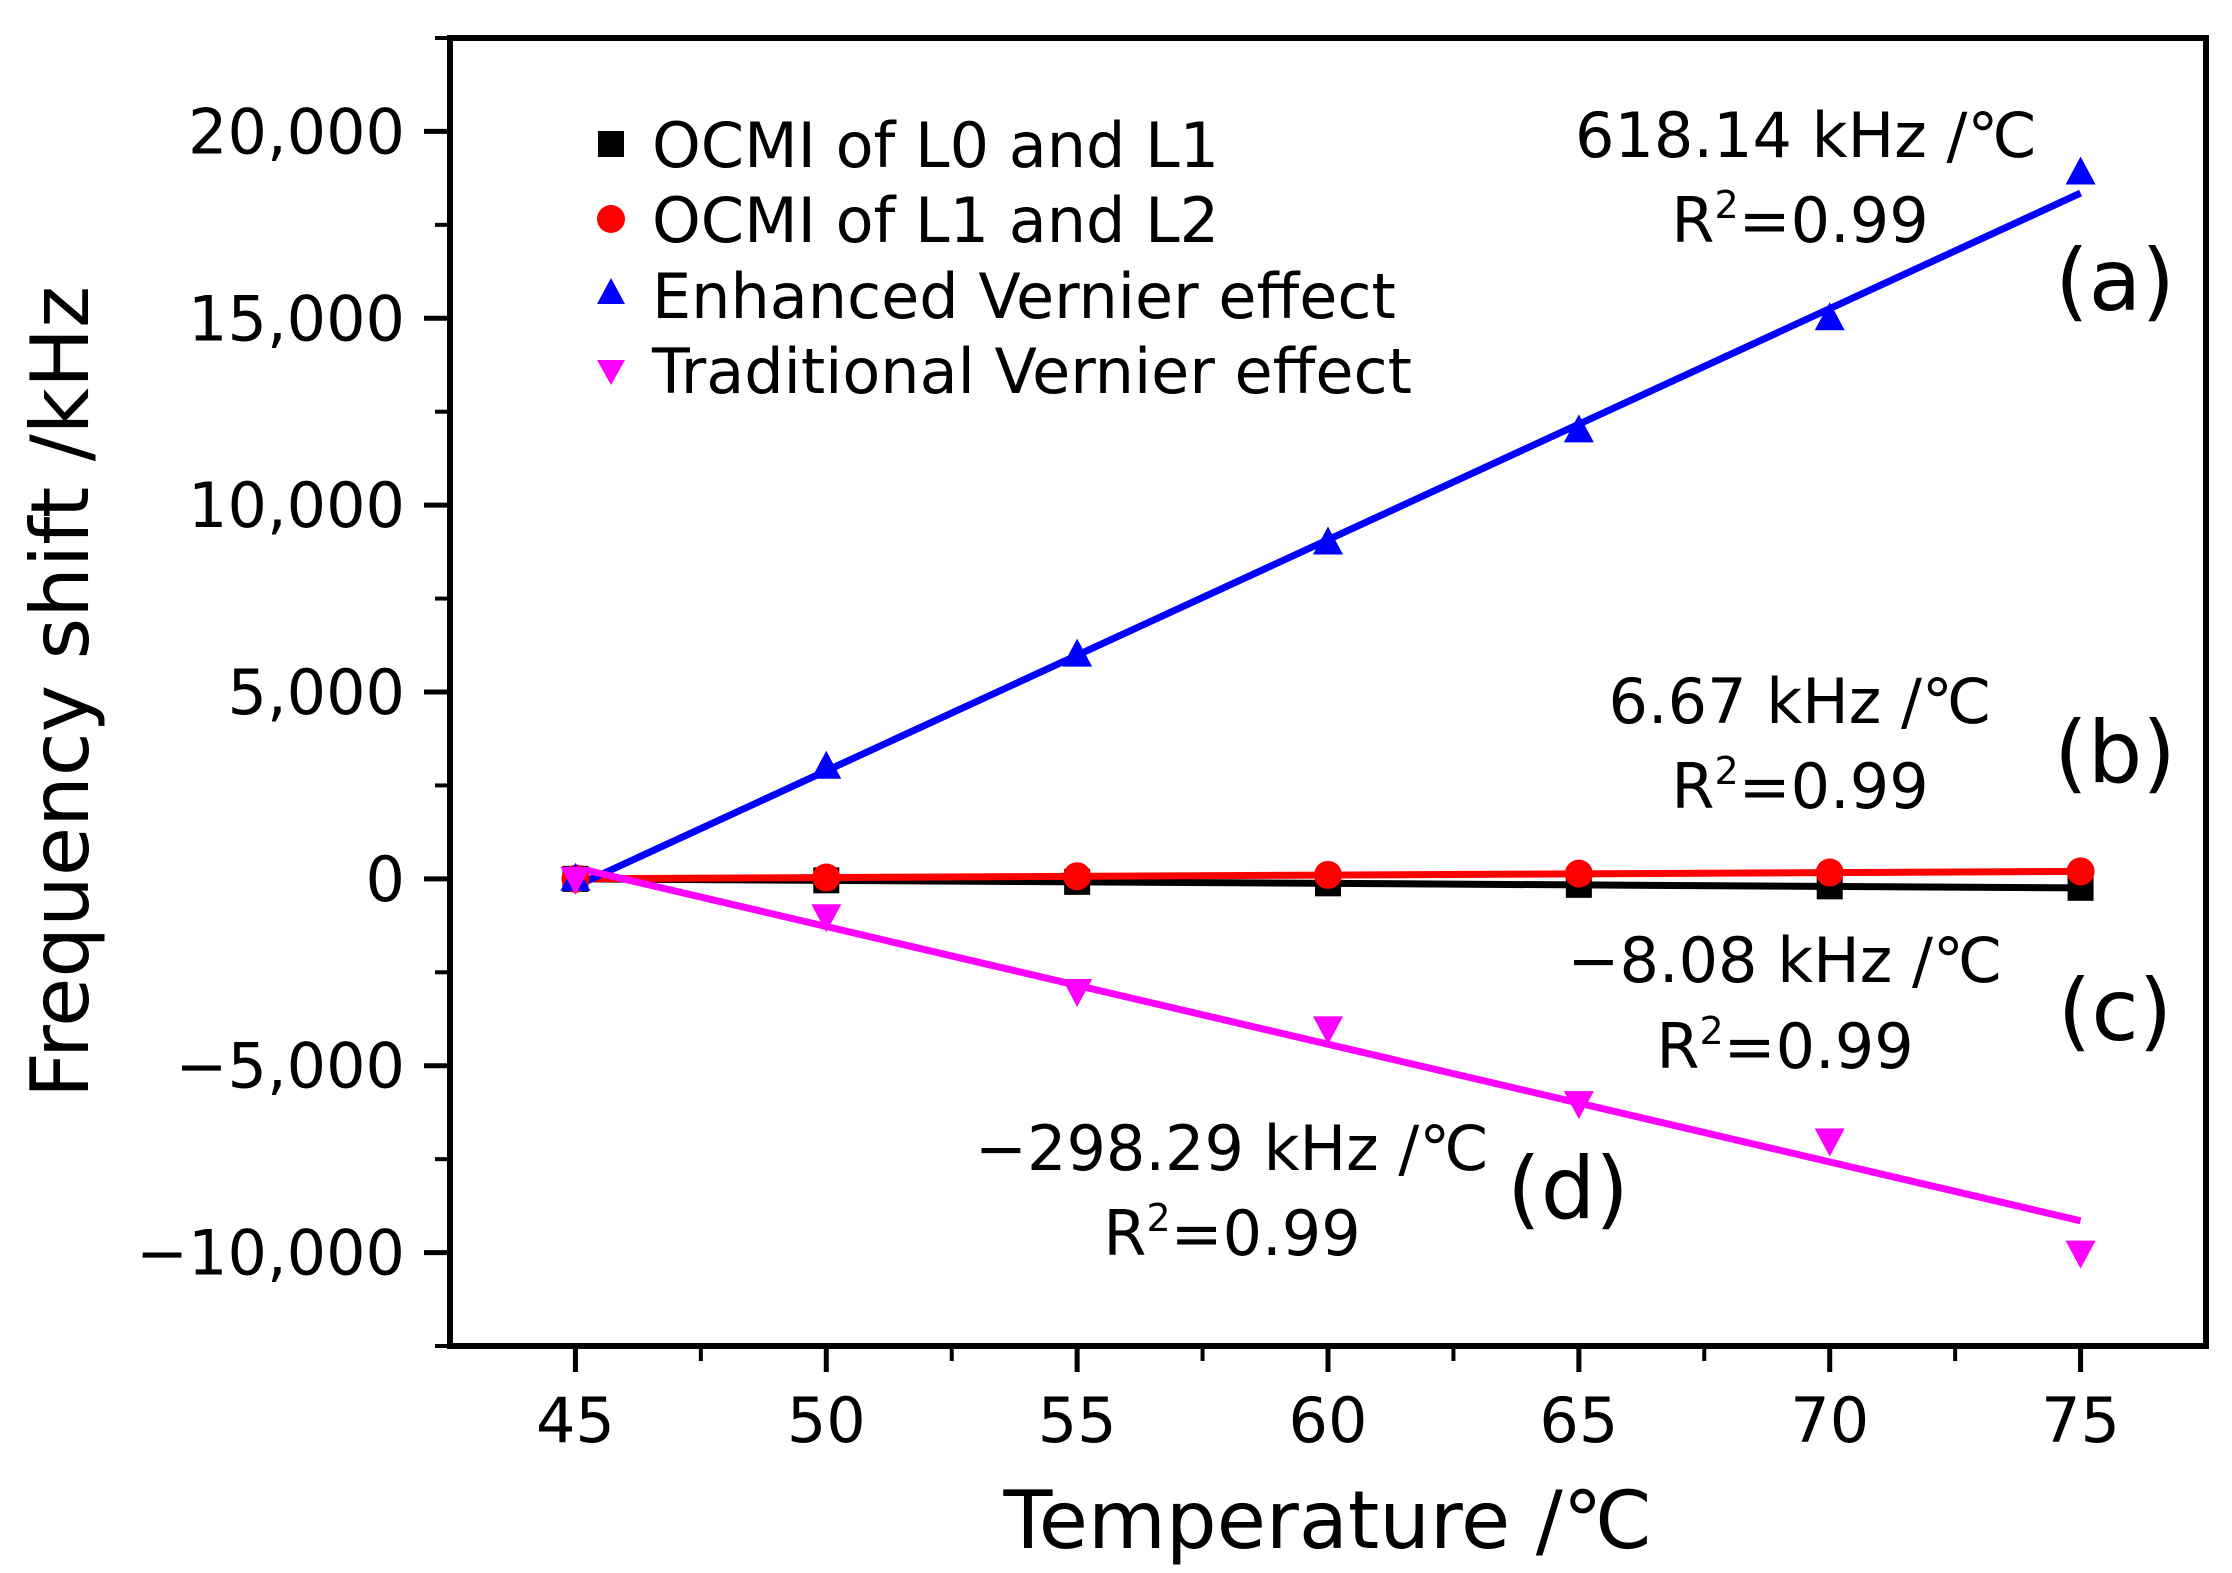 The image size is (2232, 1573). Describe the element at coordinates (296, 131) in the screenshot. I see `y-tick-label: 20,000` at that location.